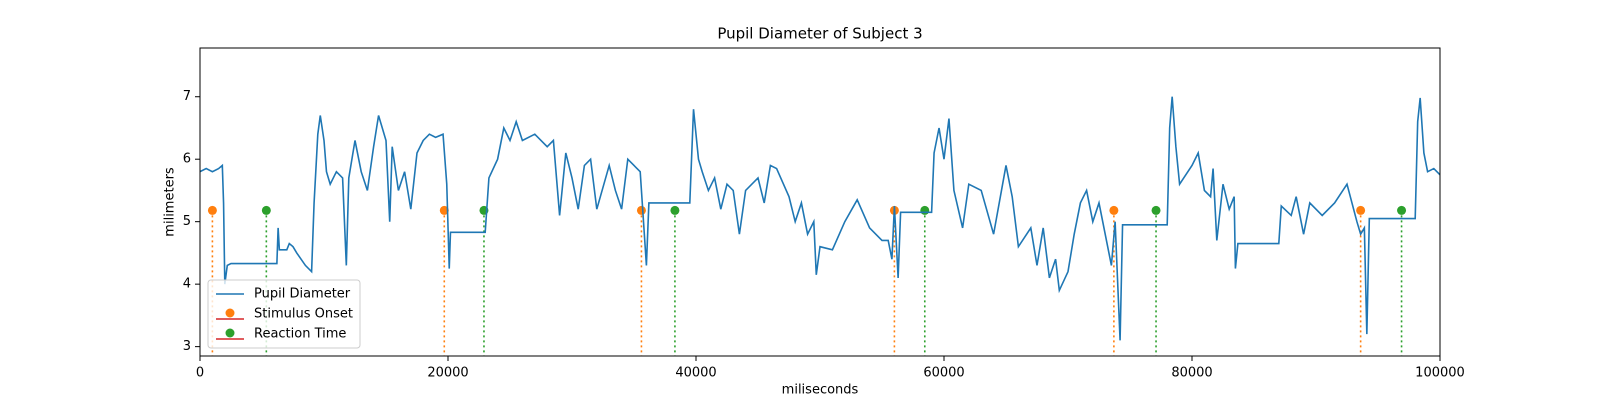 Image resolution: width=1600 pixels, height=404 pixels. Describe the element at coordinates (187, 346) in the screenshot. I see `y-tick-label: 3` at that location.